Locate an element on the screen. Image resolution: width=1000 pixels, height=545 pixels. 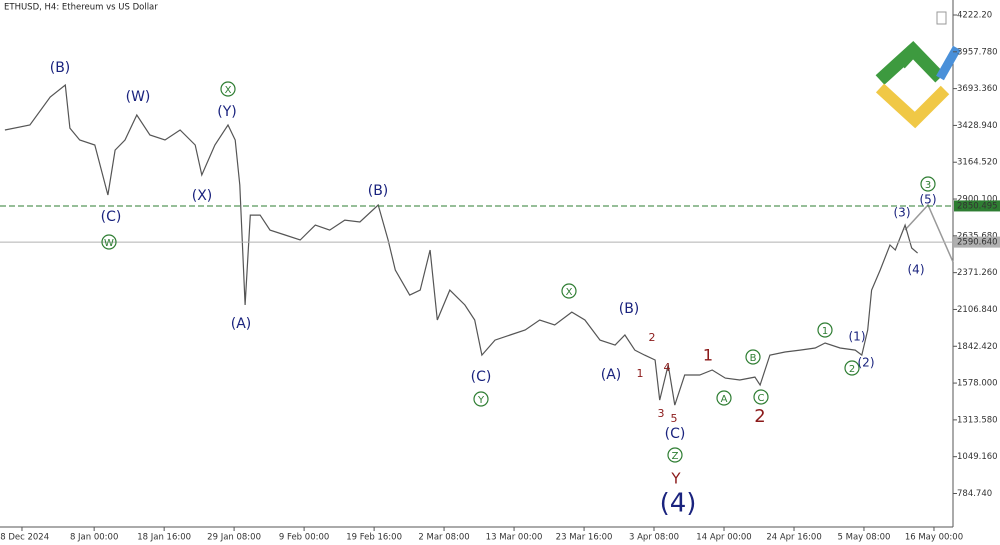
wave-label: (X) is located at coordinates (202, 196).